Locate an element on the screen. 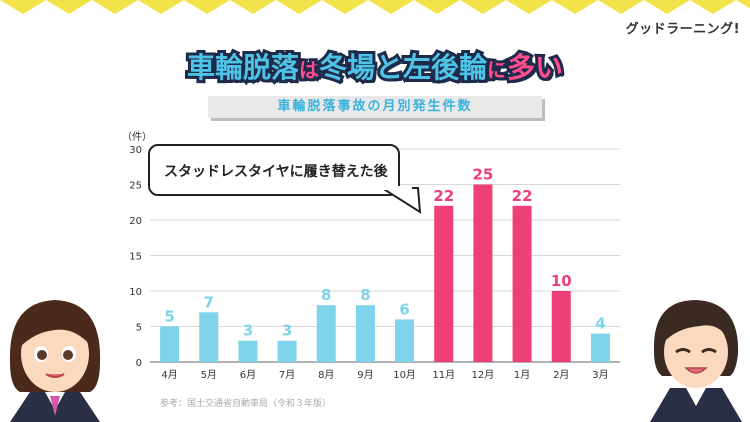 The width and height of the screenshot is (750, 422). y-tick-label: 5 is located at coordinates (139, 328).